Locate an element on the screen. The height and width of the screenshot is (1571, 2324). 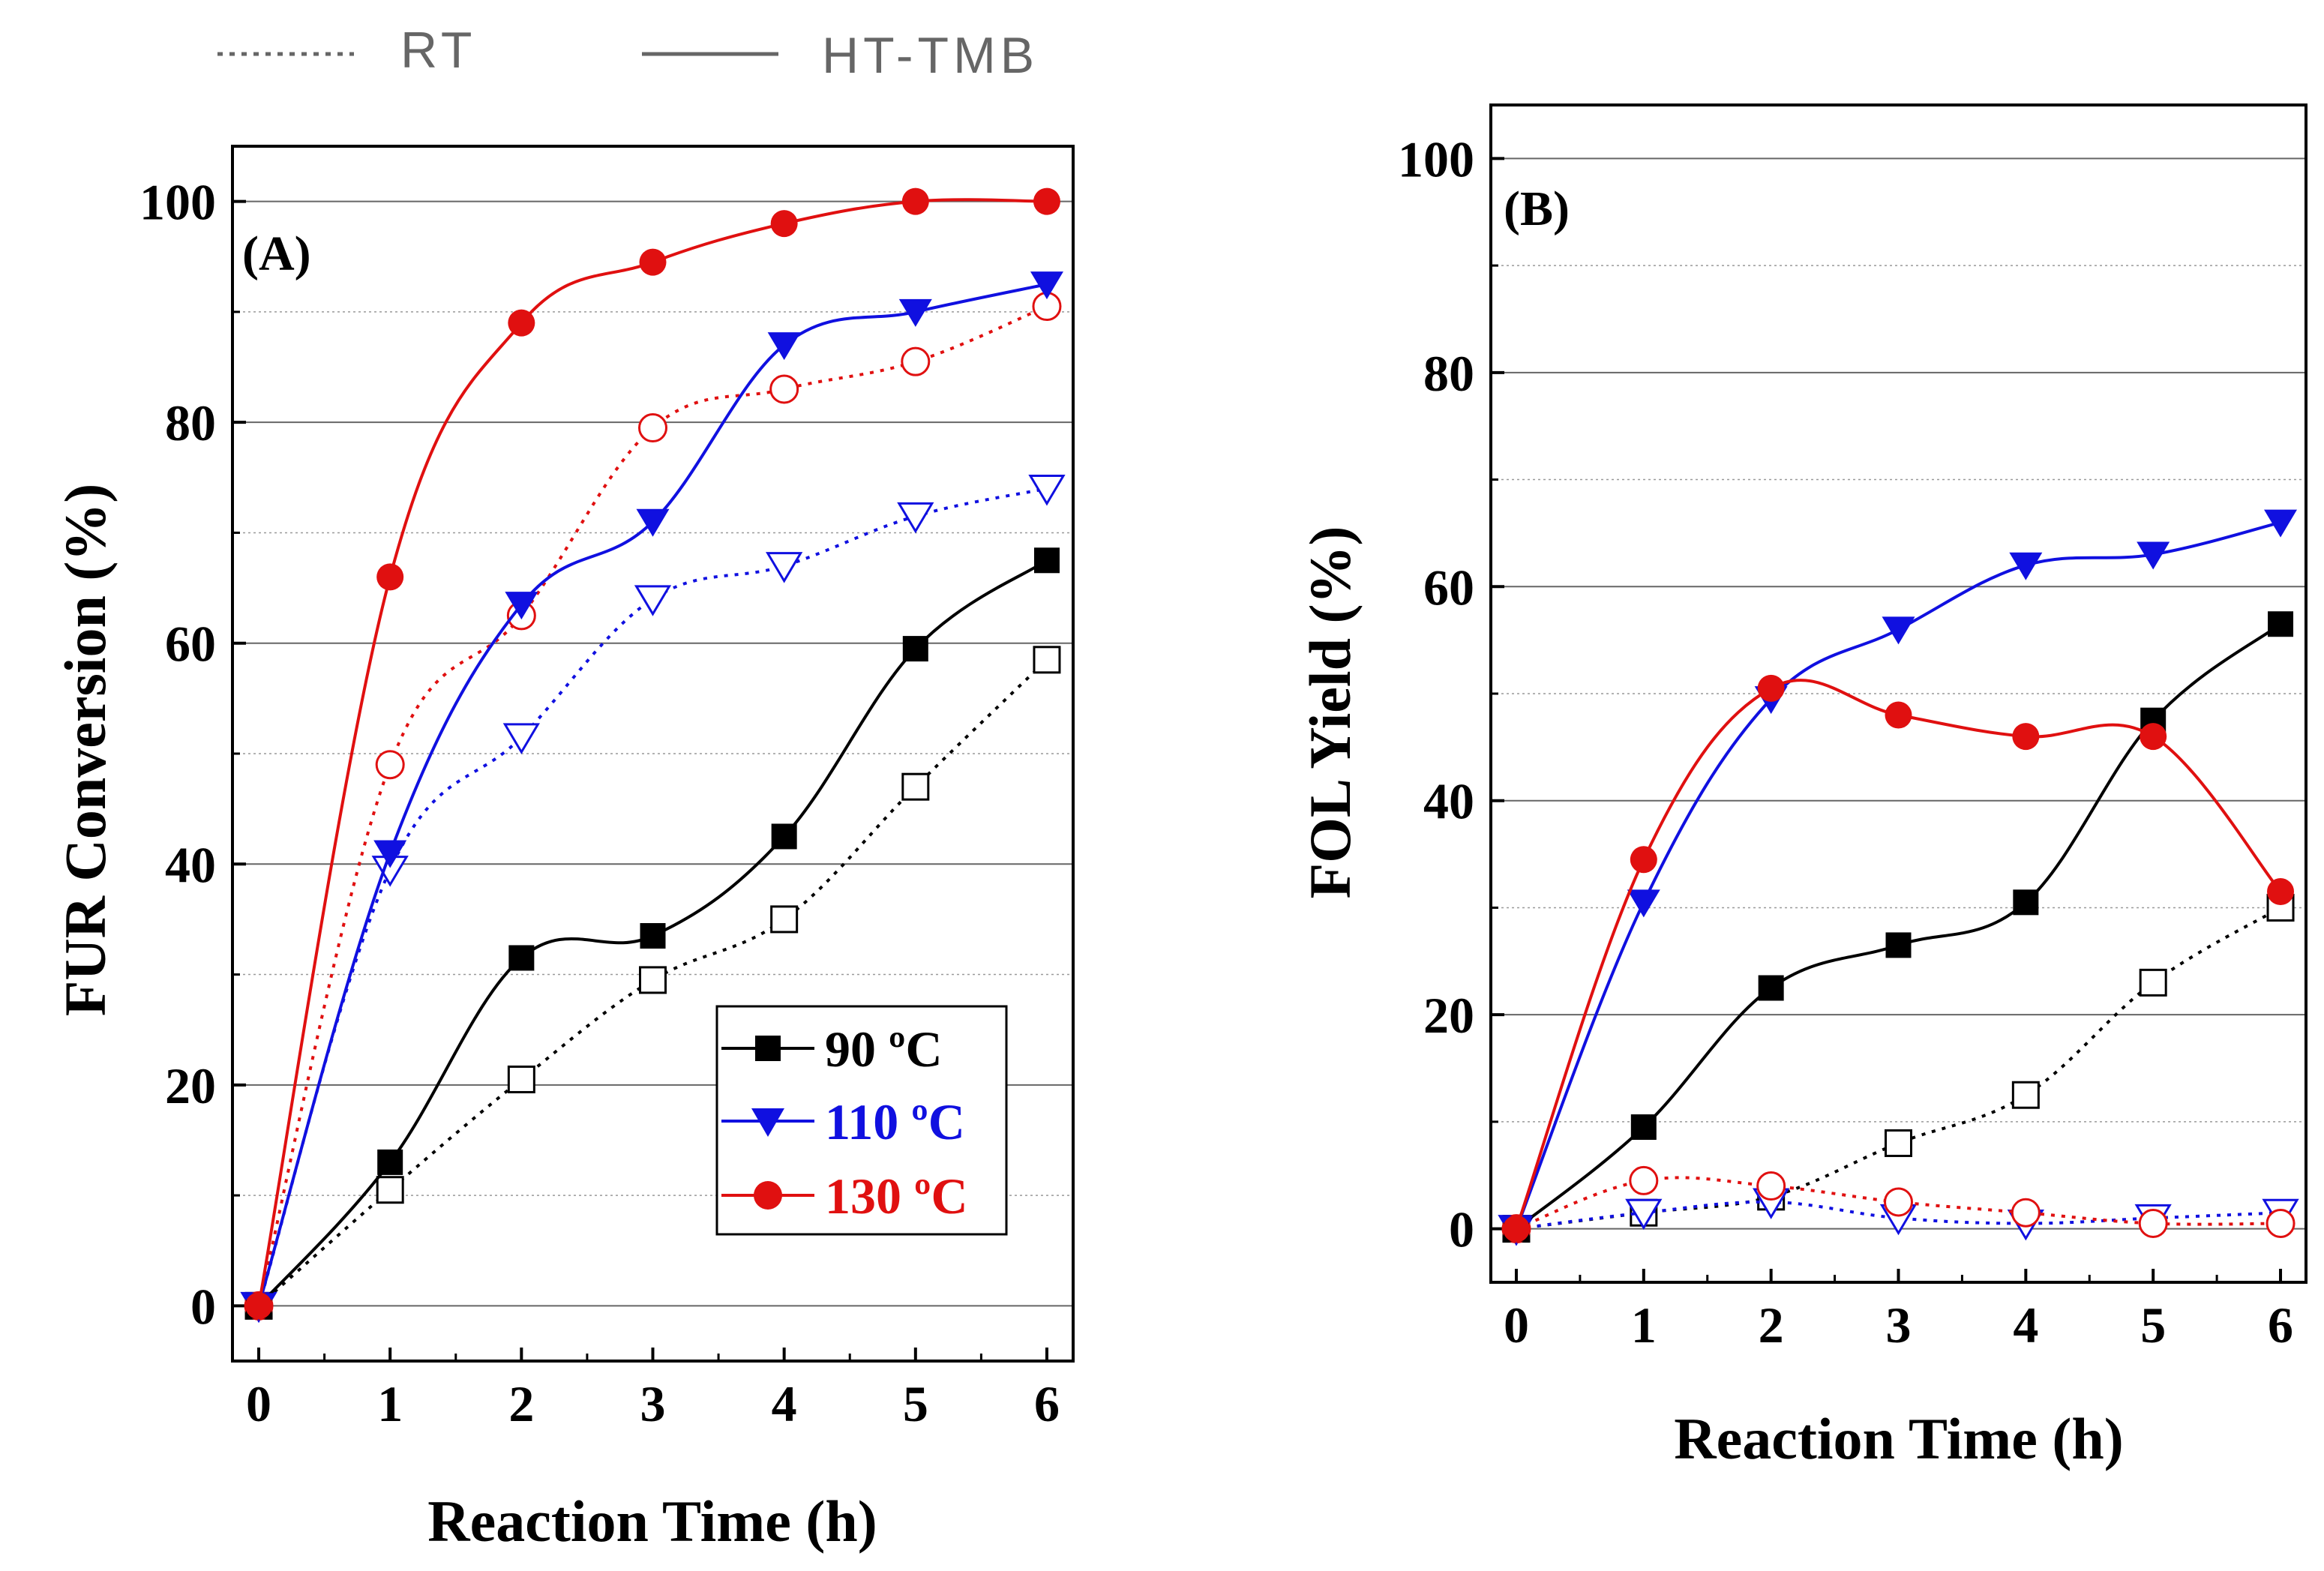
legend-item-130: 130 ºC is located at coordinates (844, 1196).